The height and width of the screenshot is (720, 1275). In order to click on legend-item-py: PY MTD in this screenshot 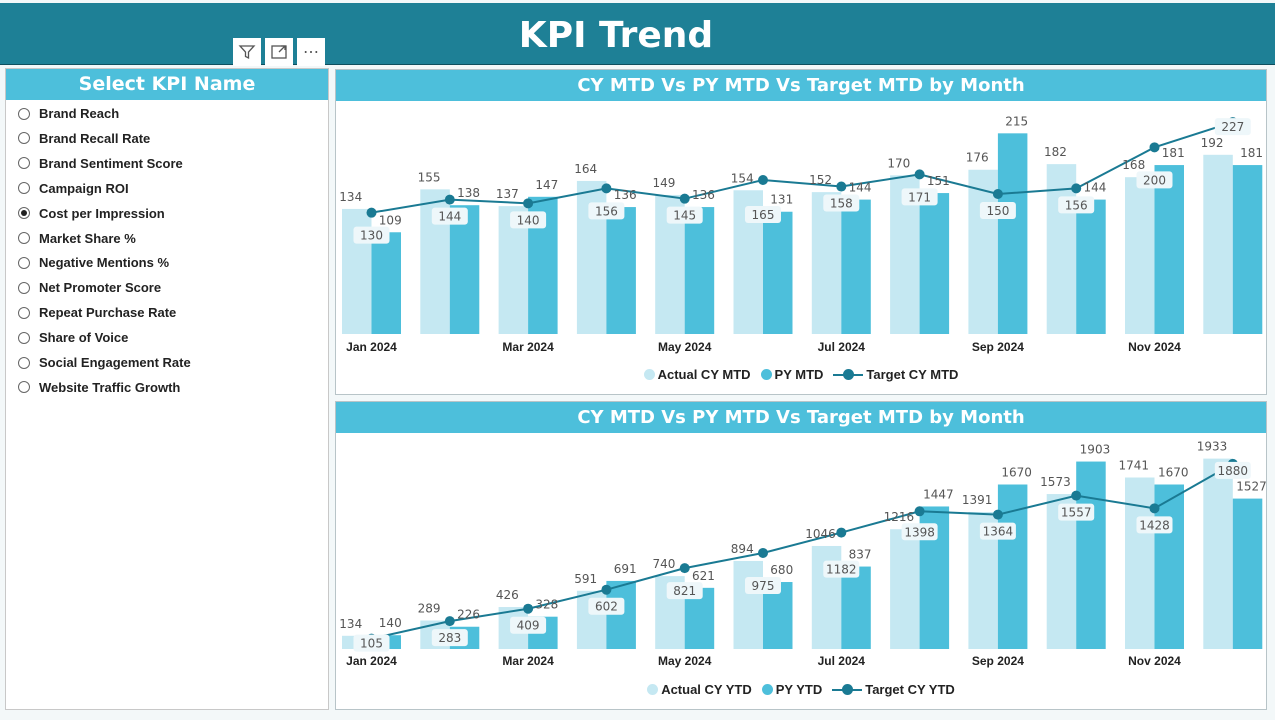, I will do `click(792, 374)`.